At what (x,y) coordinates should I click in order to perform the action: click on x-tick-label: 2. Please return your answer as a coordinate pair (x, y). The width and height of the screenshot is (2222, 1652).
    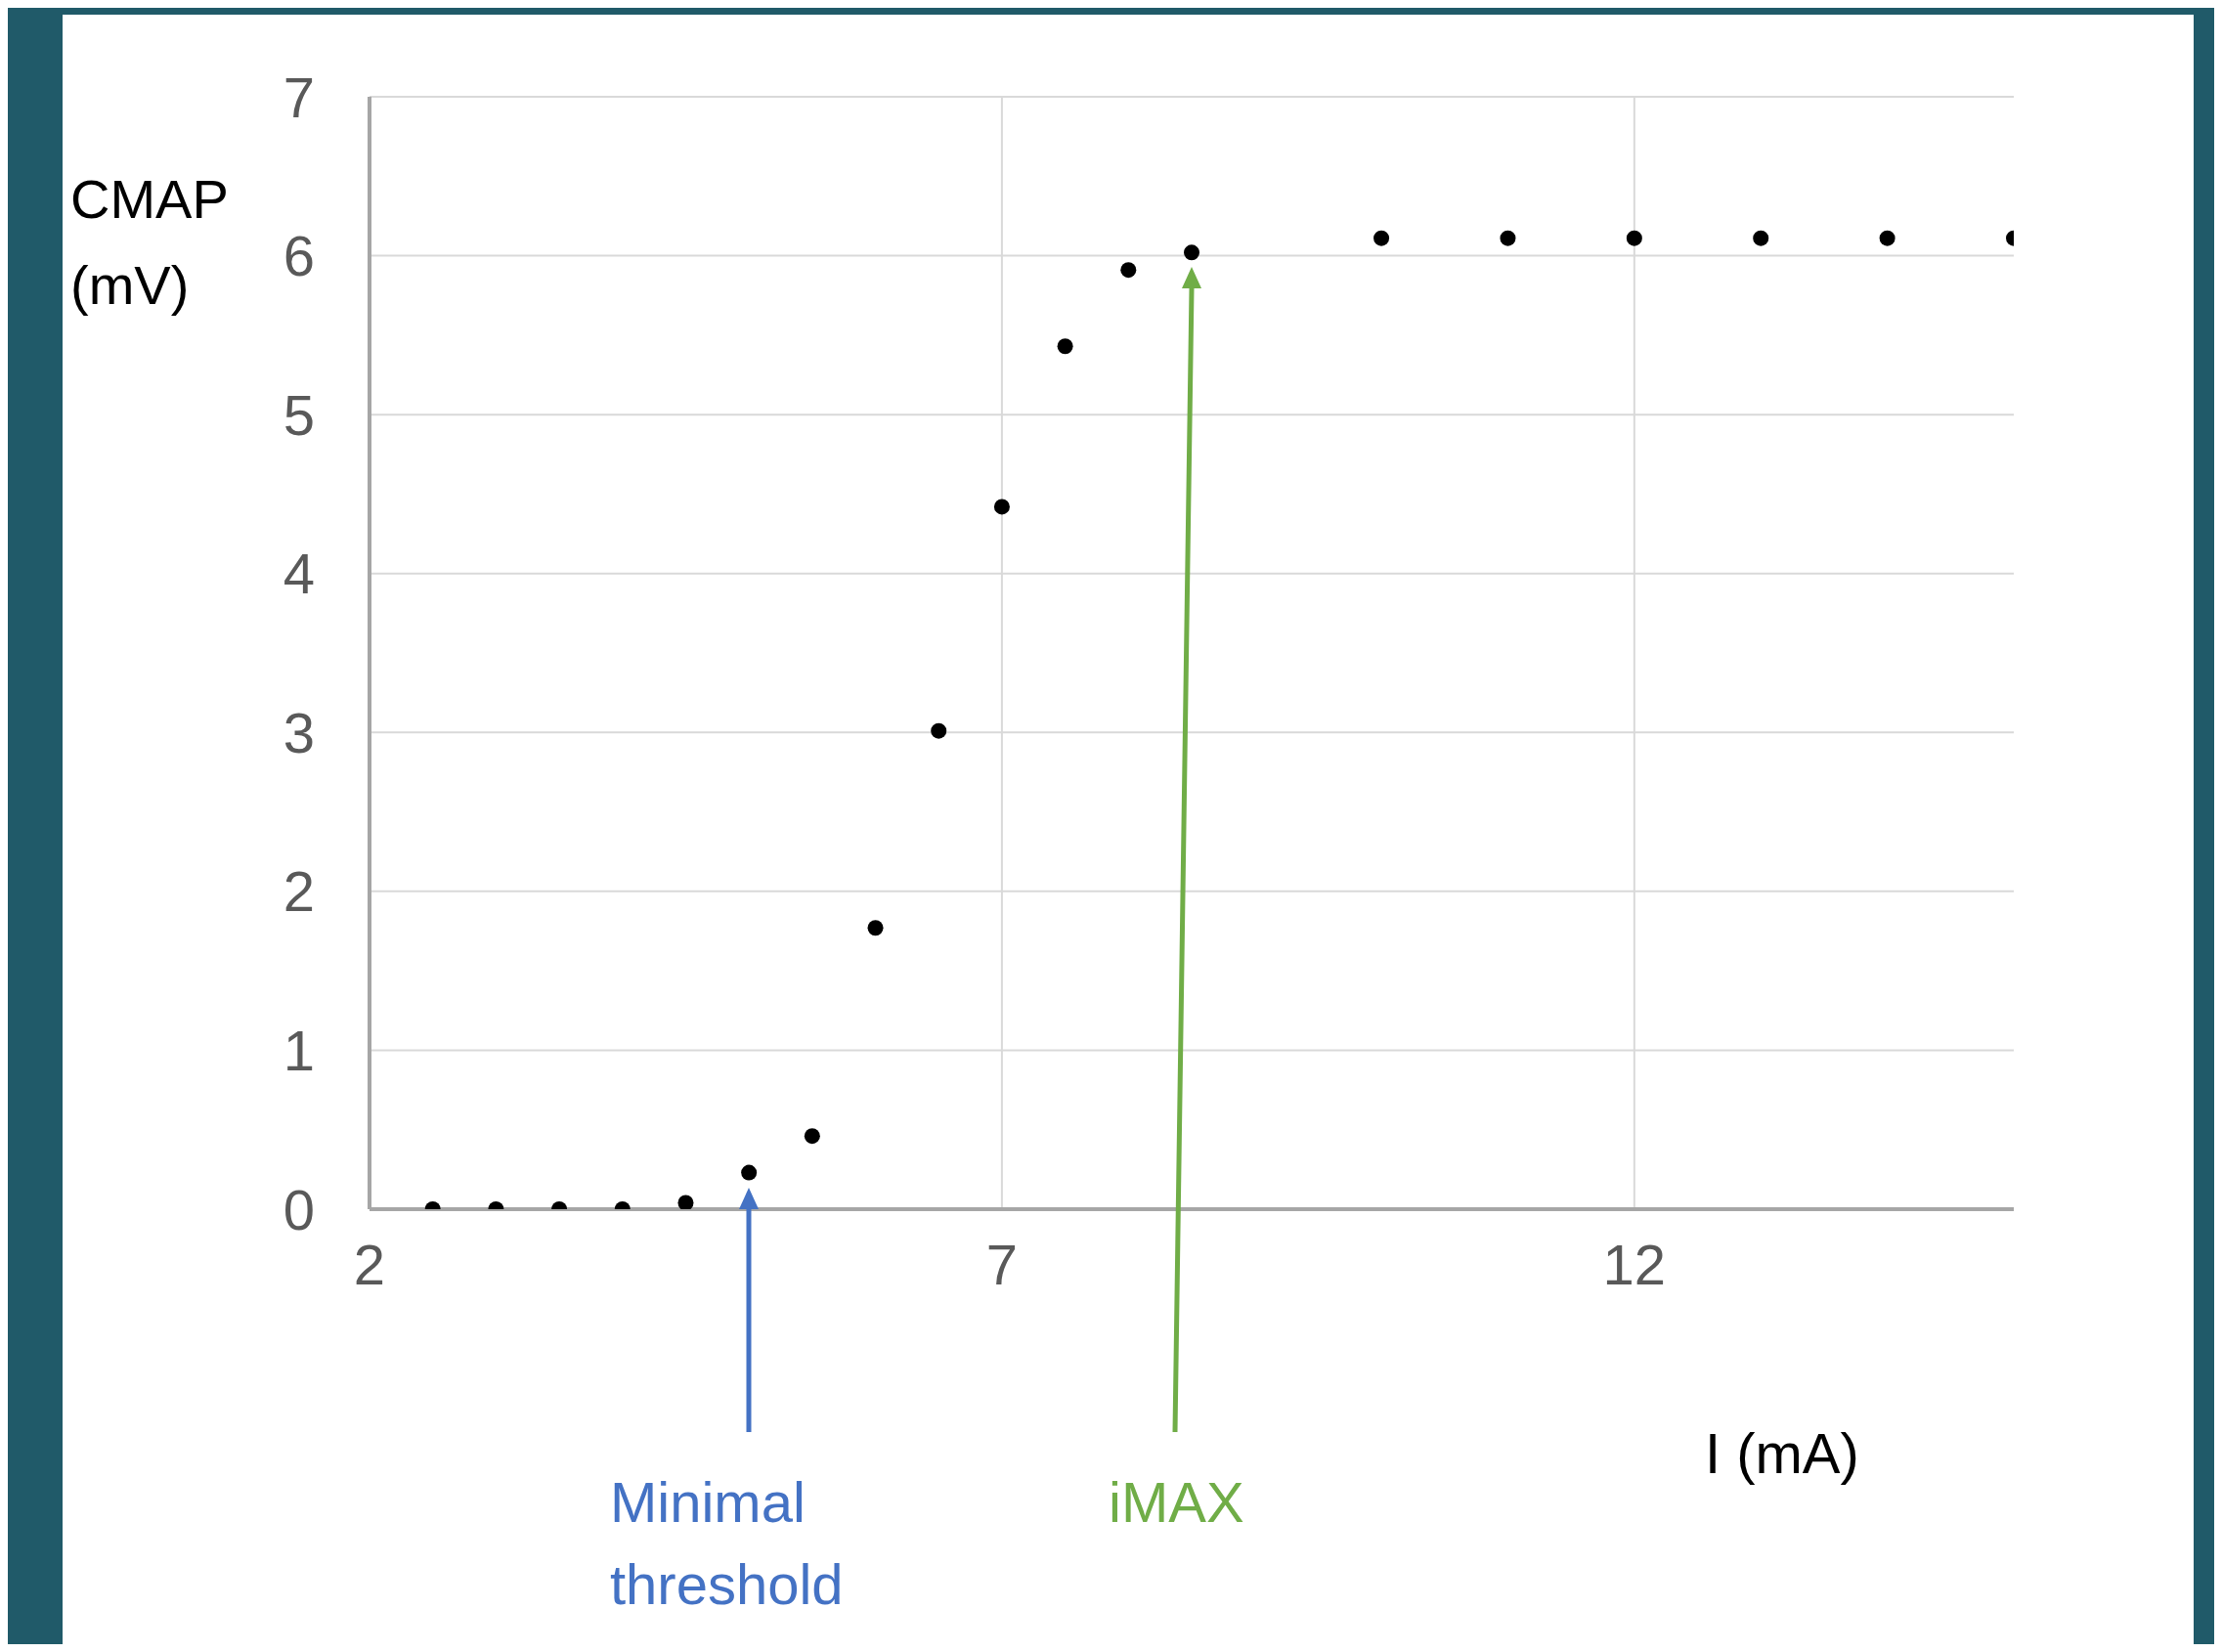
    Looking at the image, I should click on (369, 1265).